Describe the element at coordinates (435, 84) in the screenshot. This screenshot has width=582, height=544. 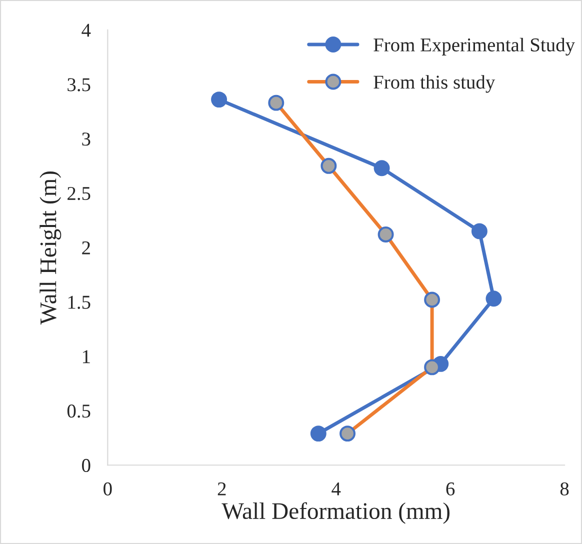
I see `legend-label: From this study` at that location.